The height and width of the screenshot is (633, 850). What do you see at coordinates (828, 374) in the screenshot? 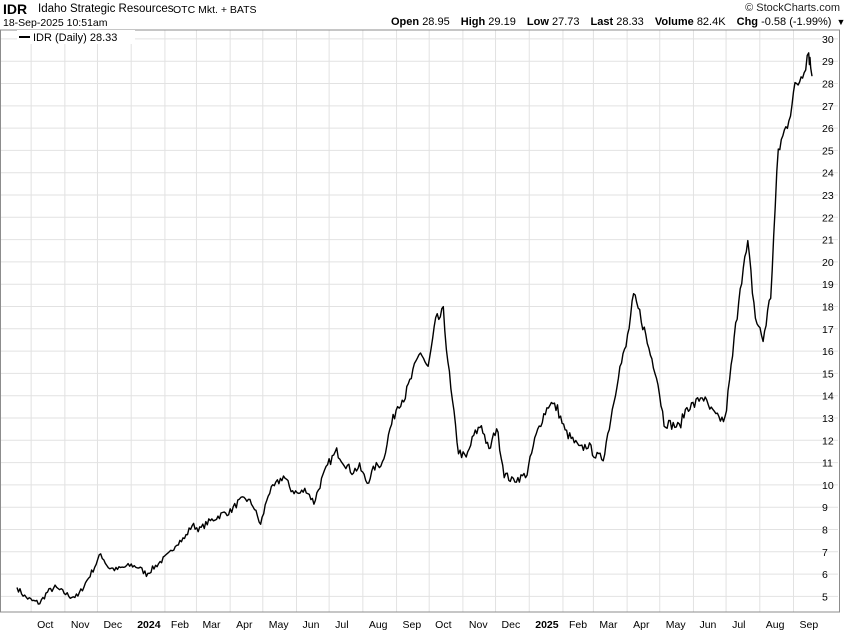
I see `y-tick-label: 15` at bounding box center [828, 374].